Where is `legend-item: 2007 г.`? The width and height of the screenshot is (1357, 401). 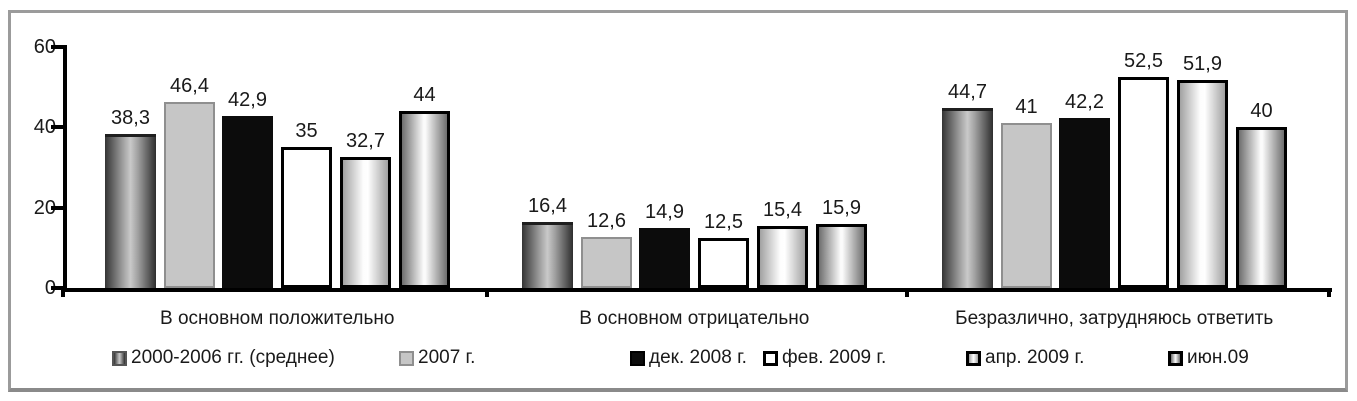
legend-item: 2007 г. is located at coordinates (437, 358).